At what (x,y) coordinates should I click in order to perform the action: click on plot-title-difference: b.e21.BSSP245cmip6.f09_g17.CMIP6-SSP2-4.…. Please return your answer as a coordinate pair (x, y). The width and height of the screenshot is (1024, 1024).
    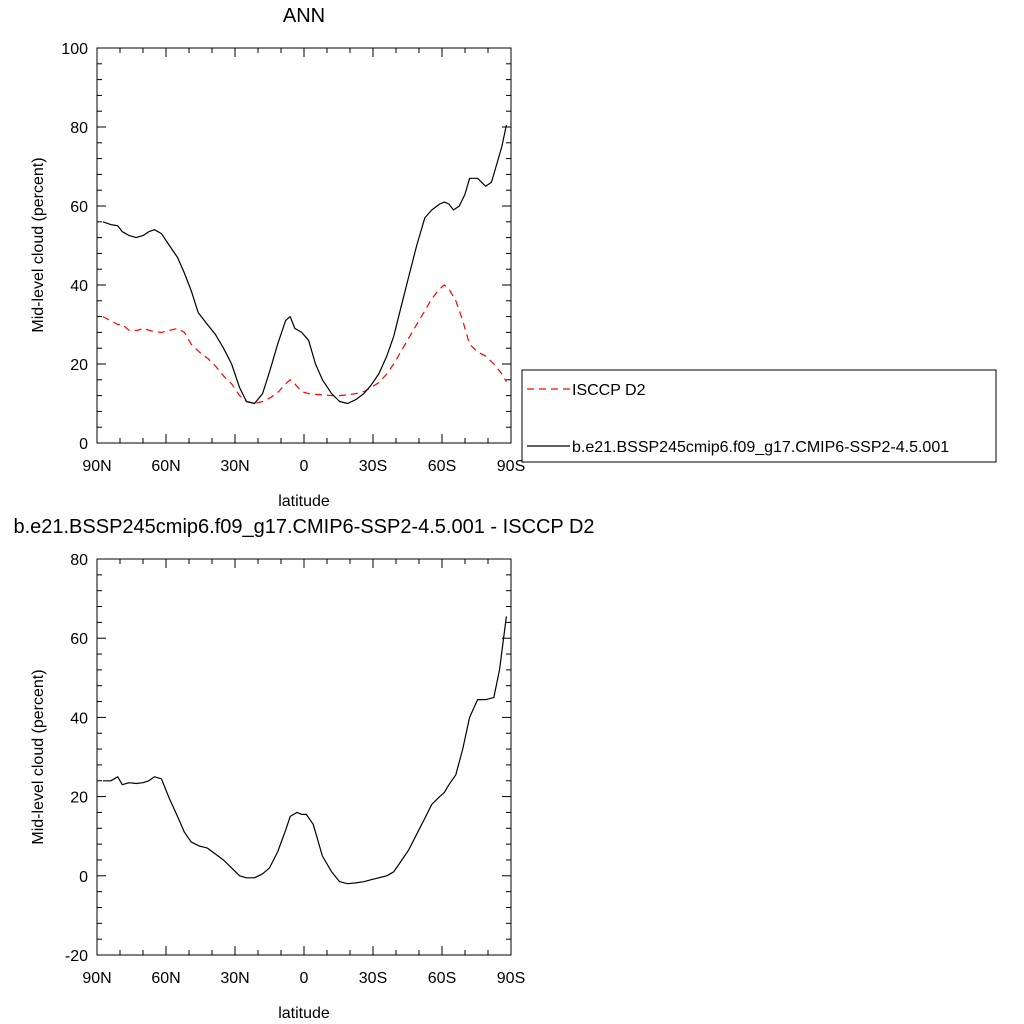
    Looking at the image, I should click on (303, 527).